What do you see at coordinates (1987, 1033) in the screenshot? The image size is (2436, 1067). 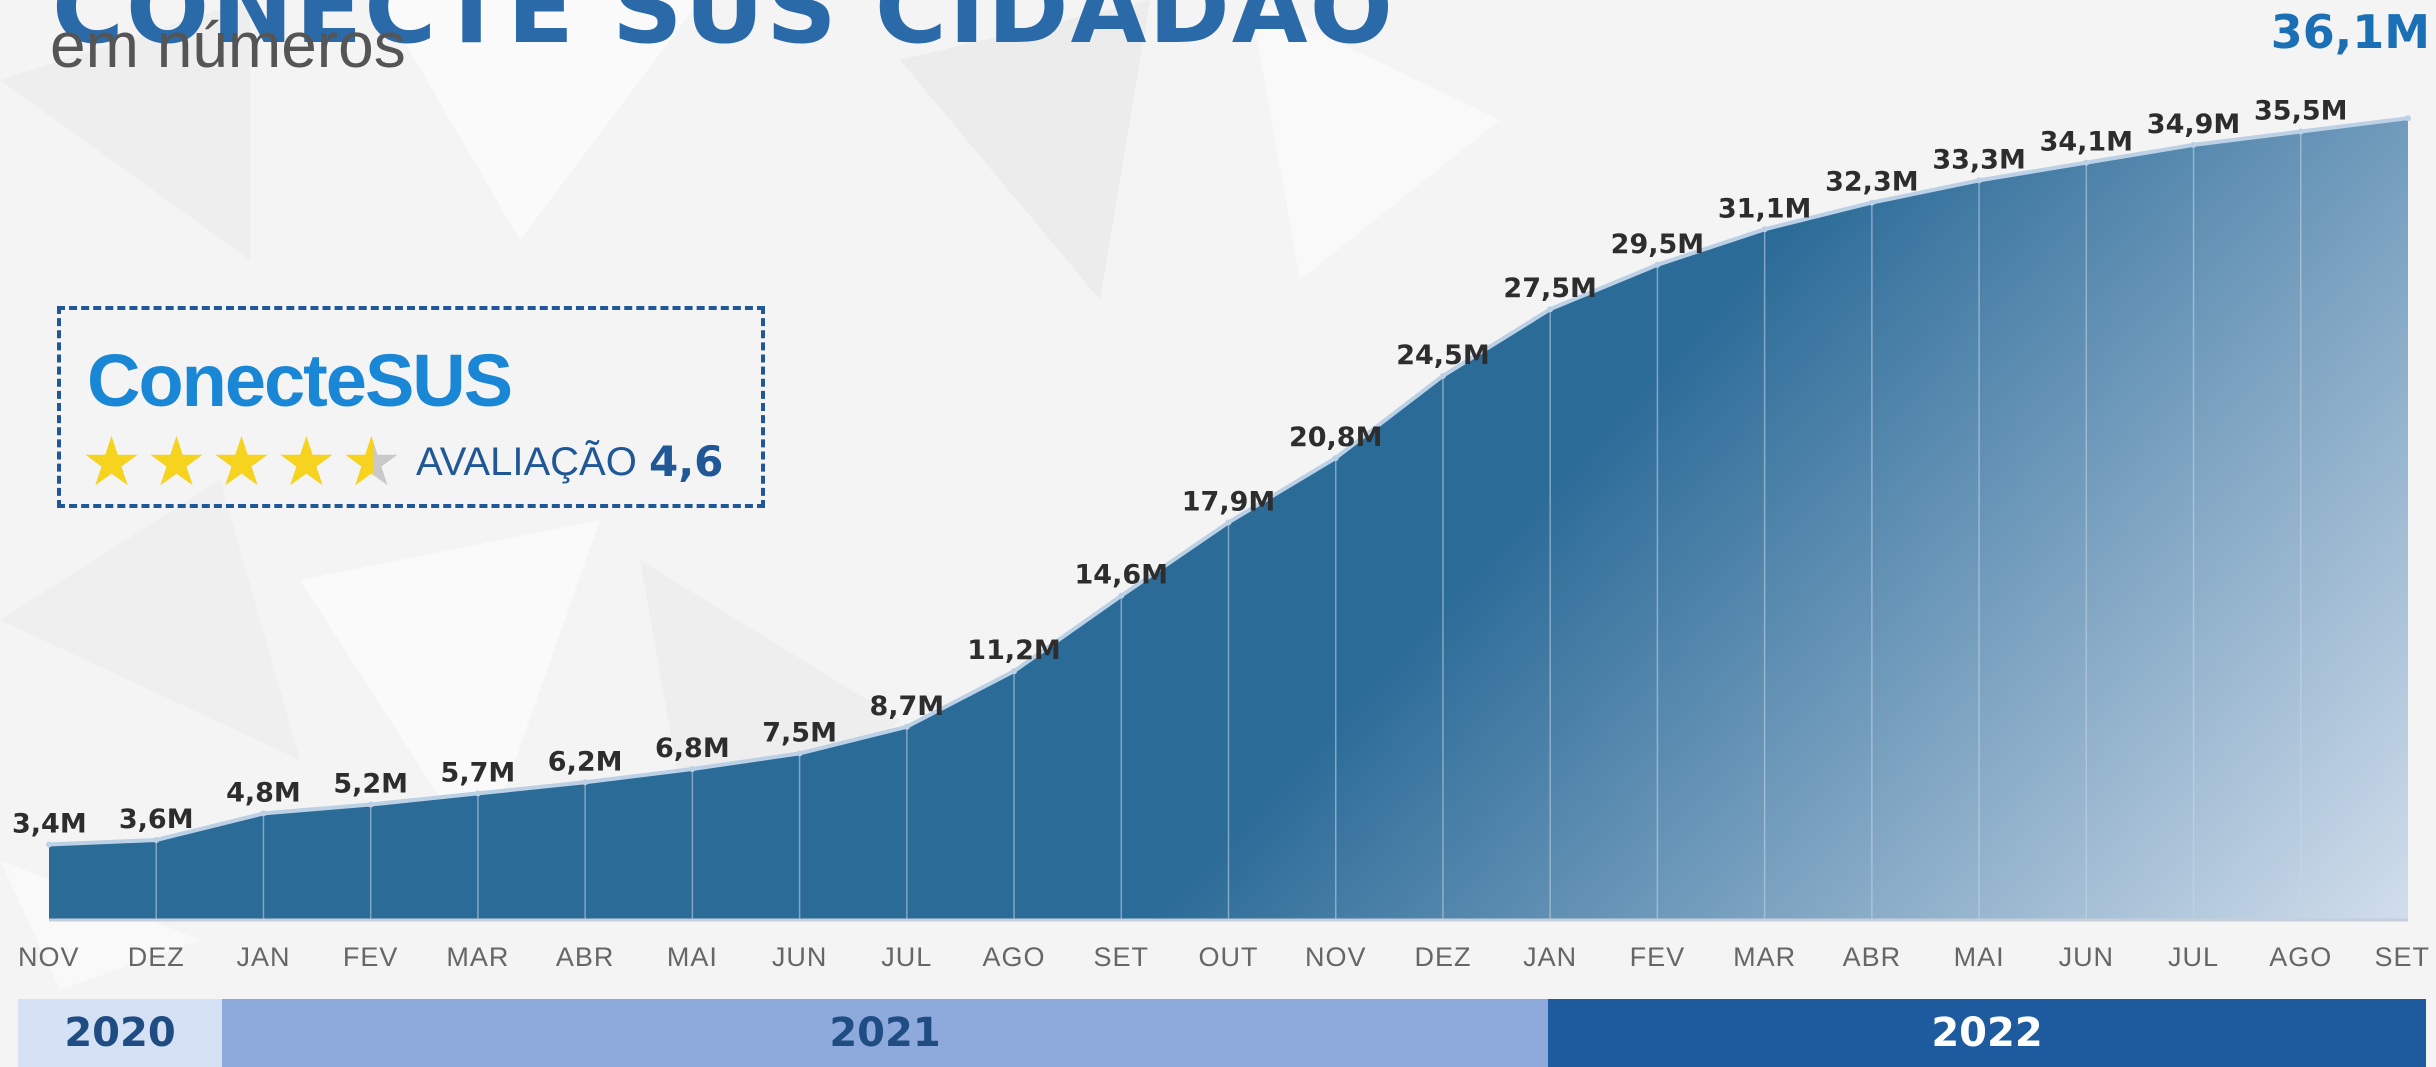 I see `year-segment-2022: 2022` at bounding box center [1987, 1033].